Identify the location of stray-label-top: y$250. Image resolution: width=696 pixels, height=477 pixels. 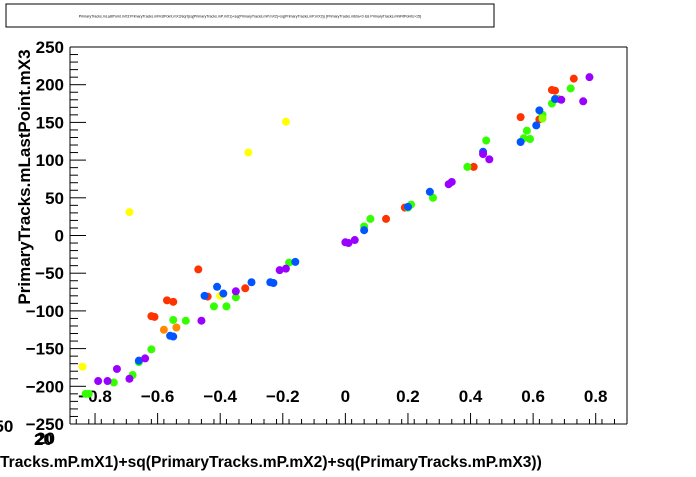
(6, 426).